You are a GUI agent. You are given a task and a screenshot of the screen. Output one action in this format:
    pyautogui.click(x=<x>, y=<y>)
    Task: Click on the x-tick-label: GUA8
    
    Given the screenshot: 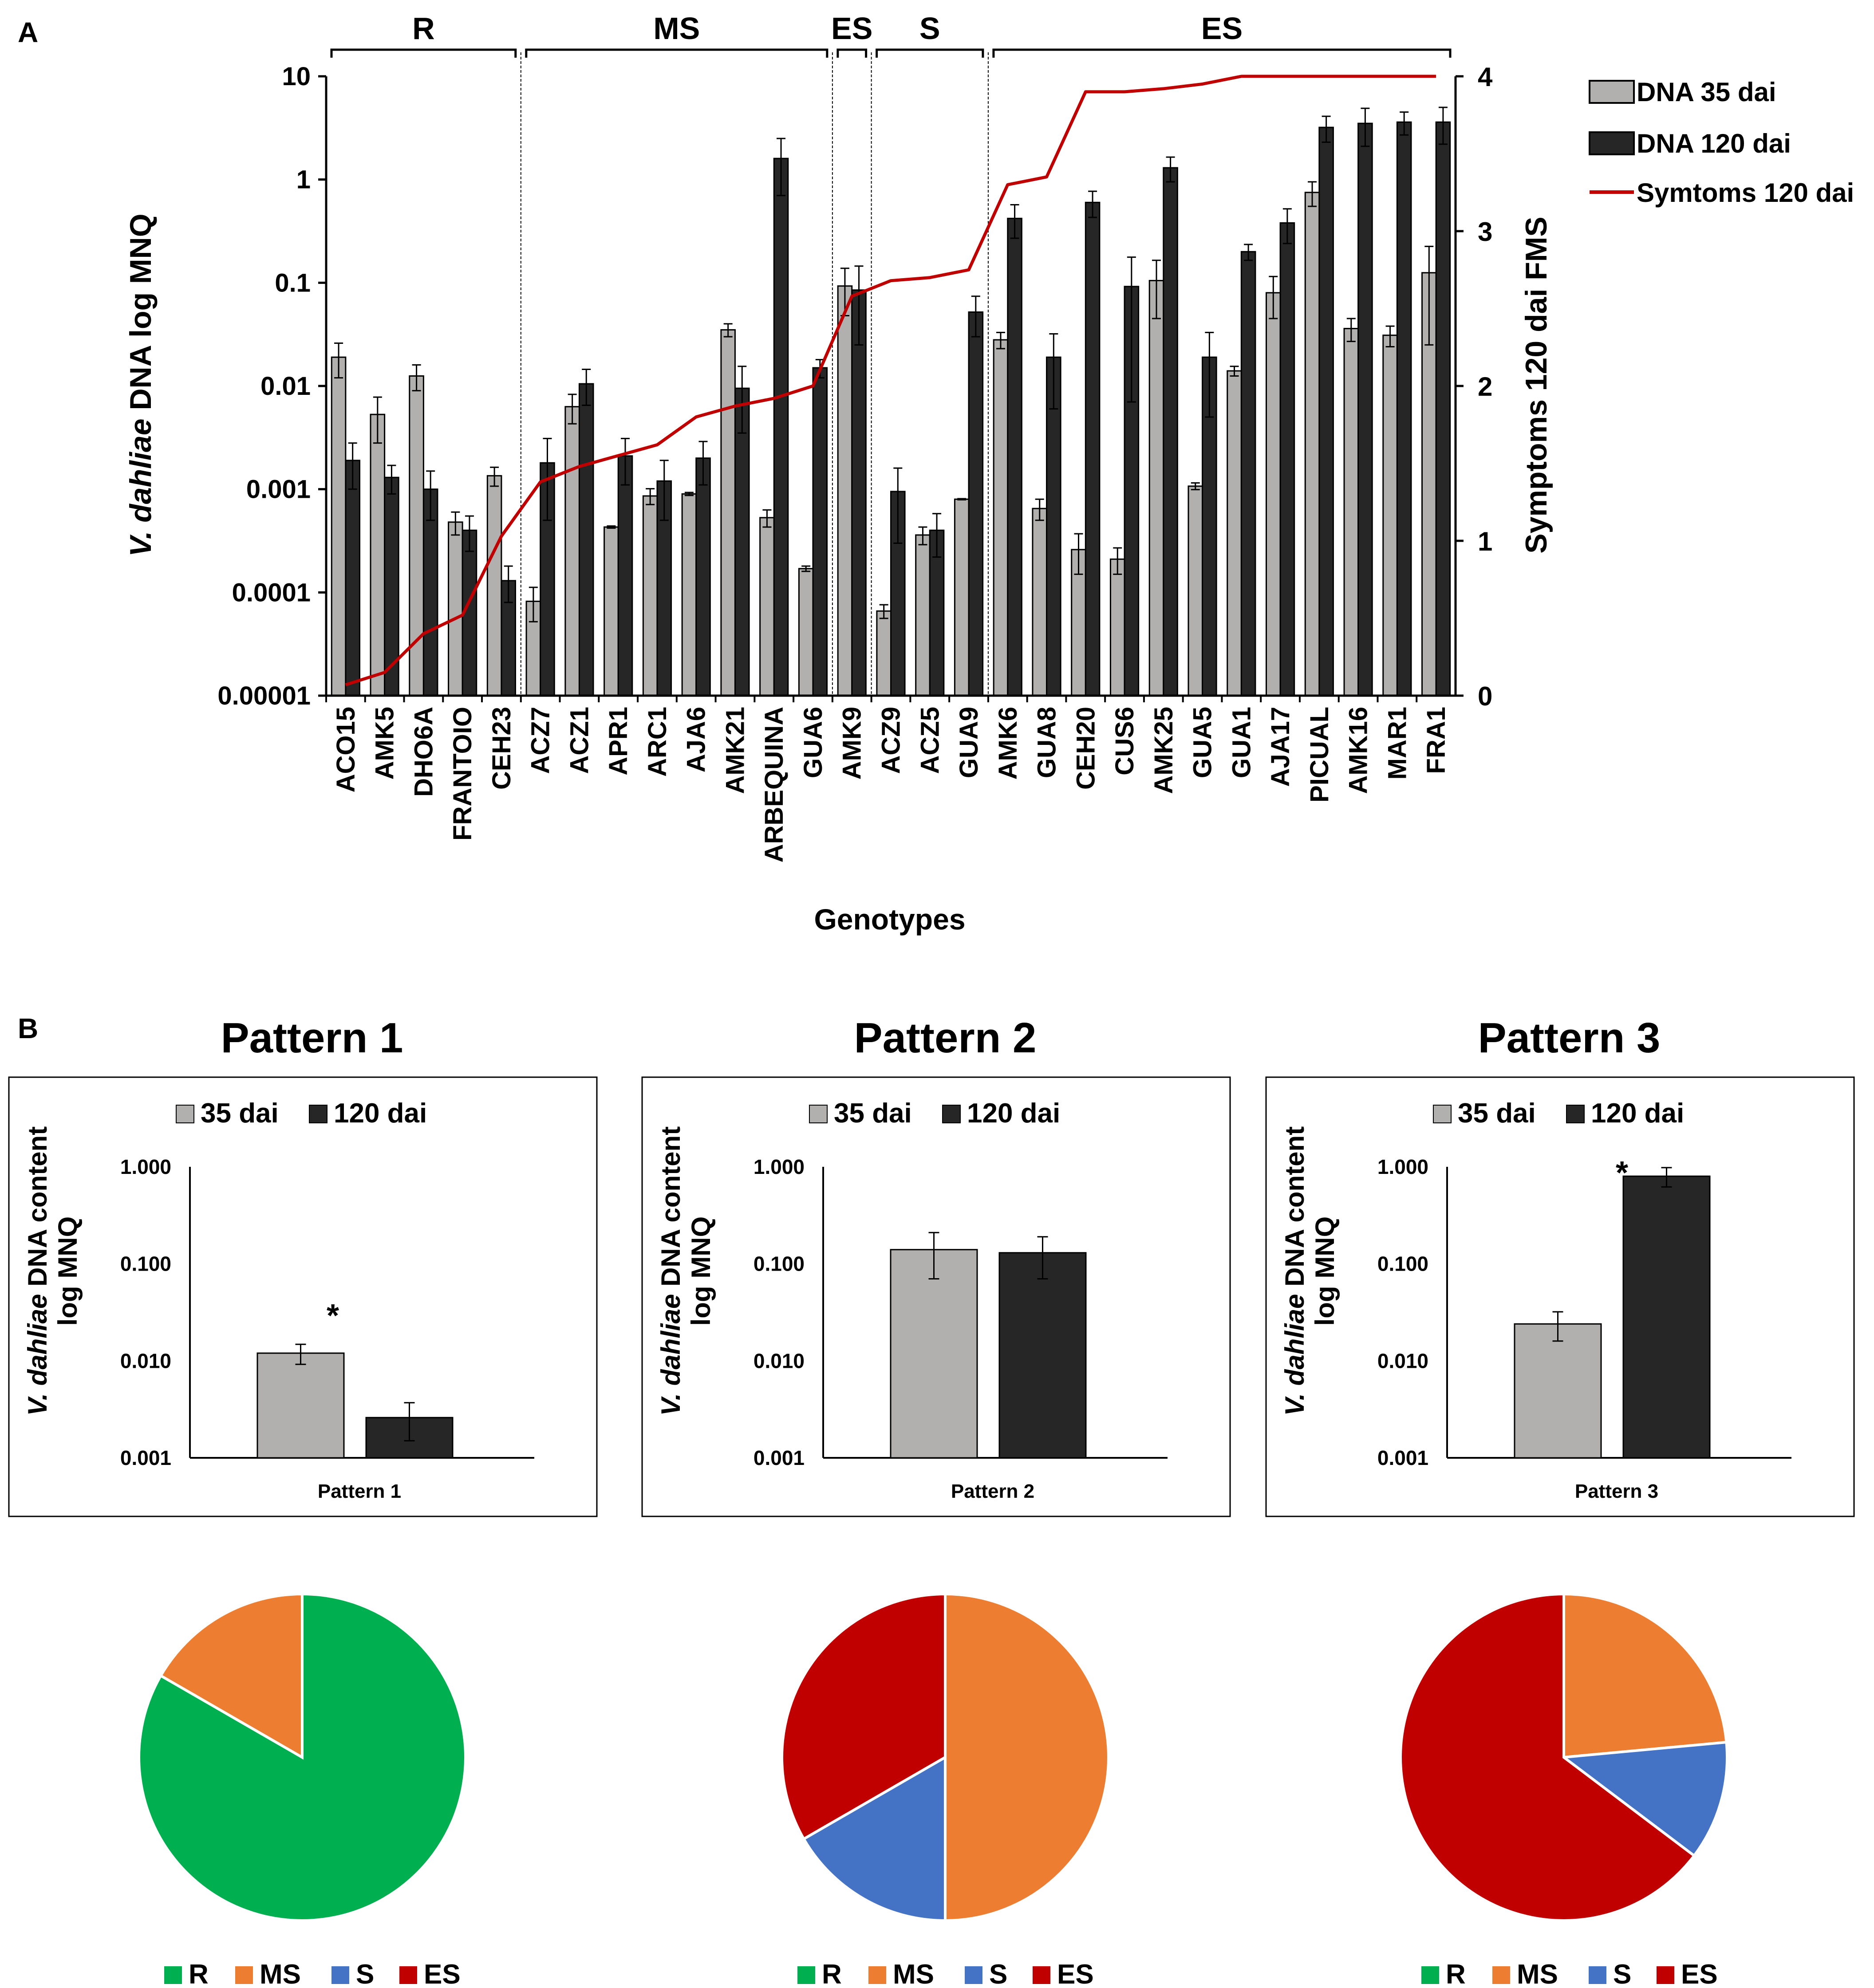 What is the action you would take?
    pyautogui.click(x=1047, y=742)
    